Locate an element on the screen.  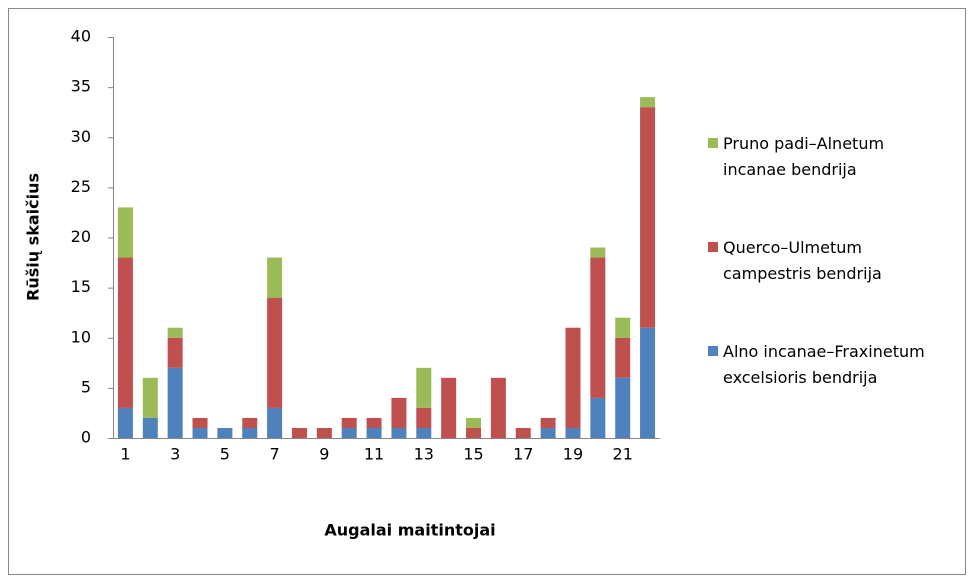
legend-label: Querco–Ulmetum campestris bendrija is located at coordinates (802, 260).